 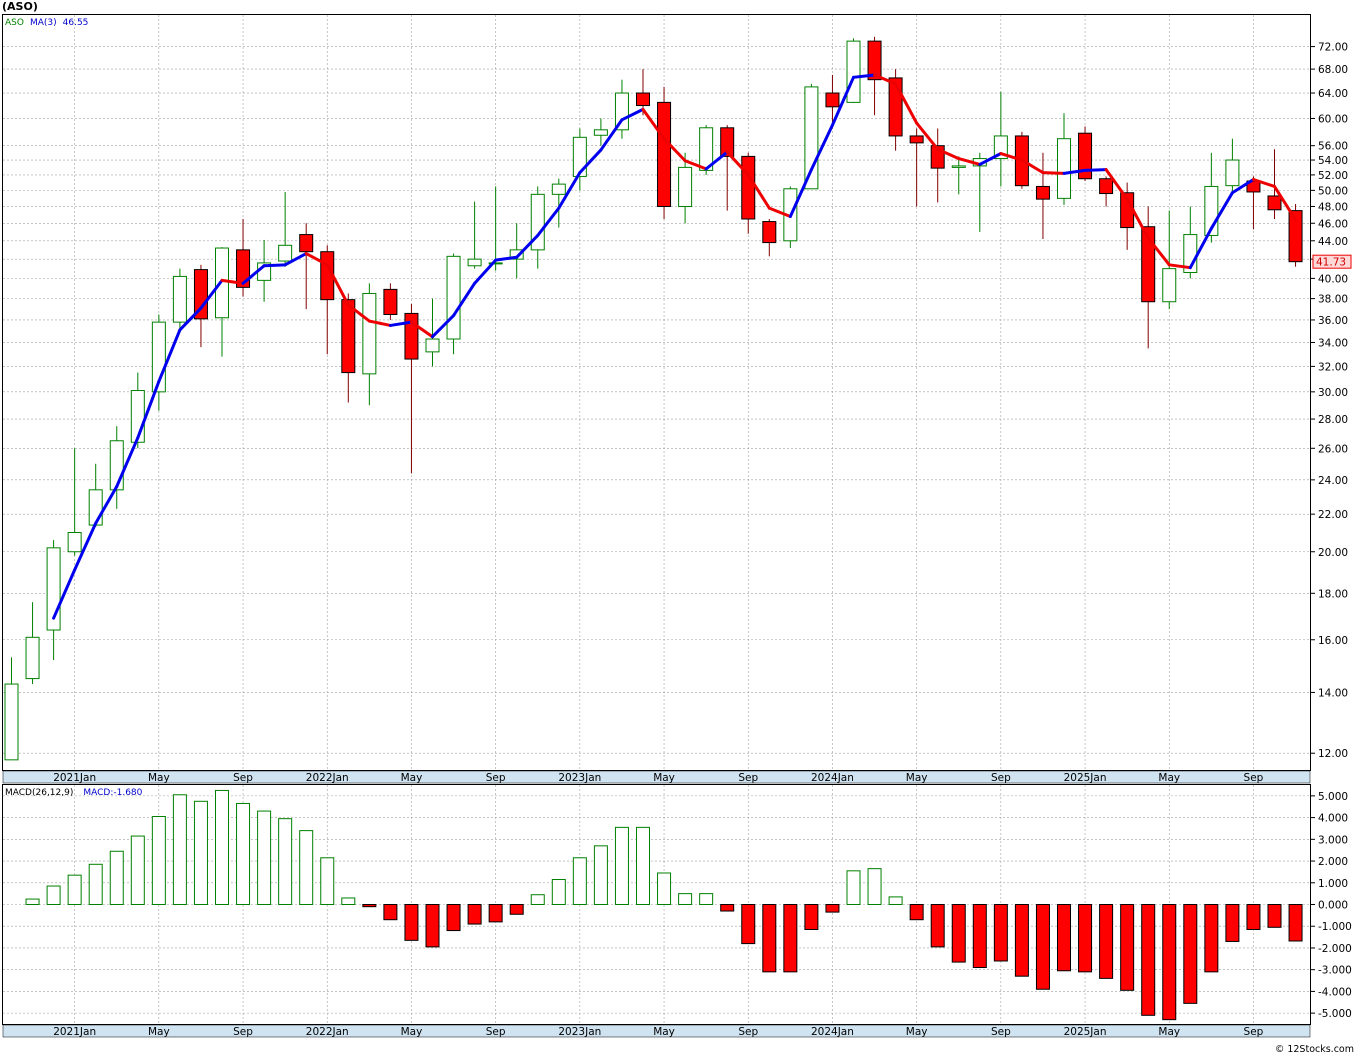 I want to click on legend-ma-label: MA(3), so click(x=43, y=23).